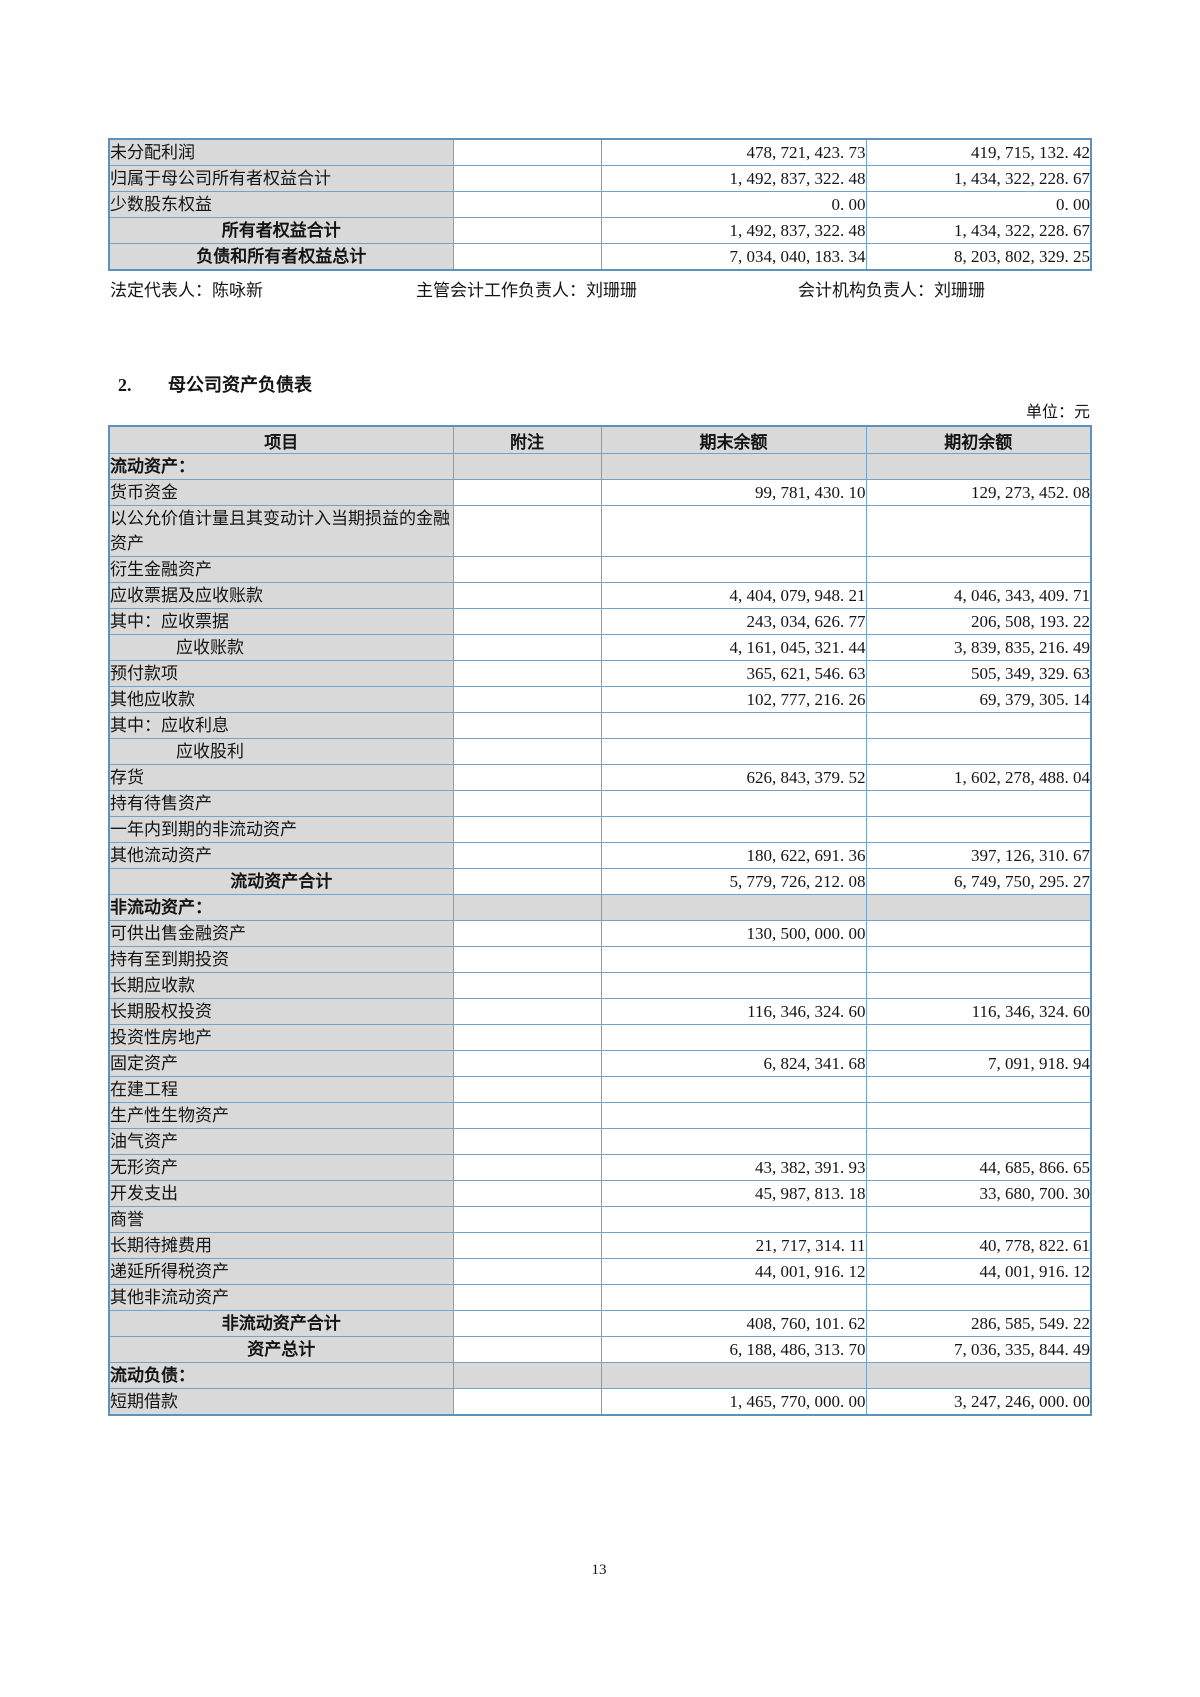 The height and width of the screenshot is (1697, 1200). What do you see at coordinates (733, 1167) in the screenshot?
I see `ending-balance-value: 43, 382, 391. 93` at bounding box center [733, 1167].